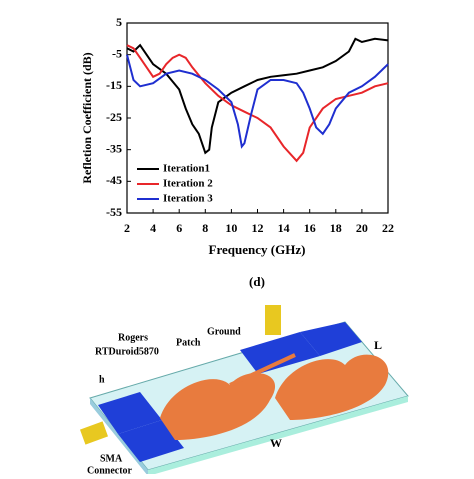 The width and height of the screenshot is (474, 479). I want to click on y-tick-label: 5, so click(119, 22).